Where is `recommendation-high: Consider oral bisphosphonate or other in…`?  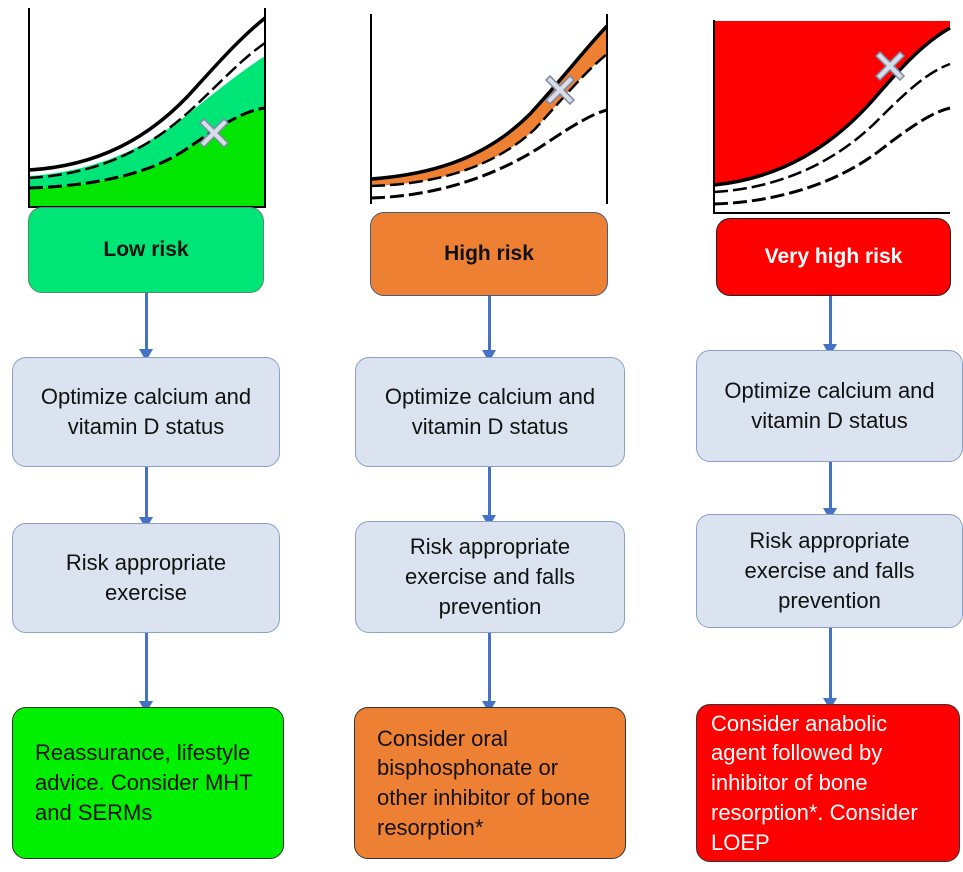
recommendation-high: Consider oral bisphosphonate or other in… is located at coordinates (490, 783).